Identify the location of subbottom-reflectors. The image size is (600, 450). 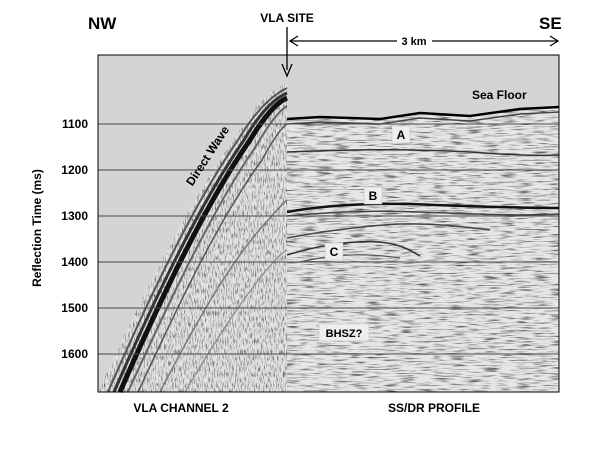
(423, 205).